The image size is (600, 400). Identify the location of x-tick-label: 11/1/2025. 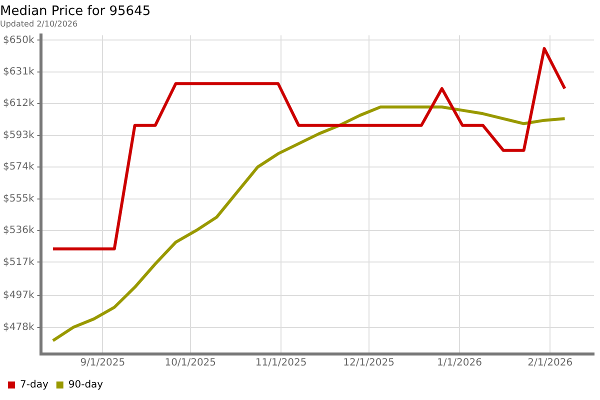
(281, 363).